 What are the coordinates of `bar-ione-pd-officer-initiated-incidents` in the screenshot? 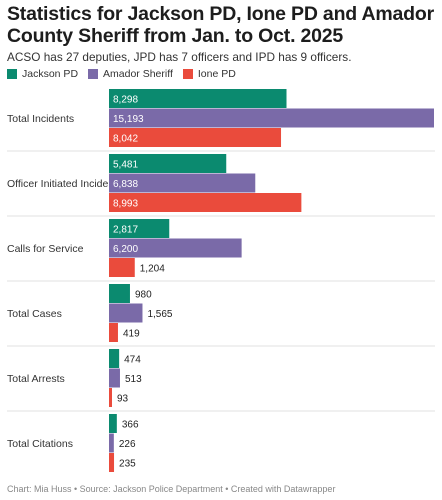 It's located at (205, 202).